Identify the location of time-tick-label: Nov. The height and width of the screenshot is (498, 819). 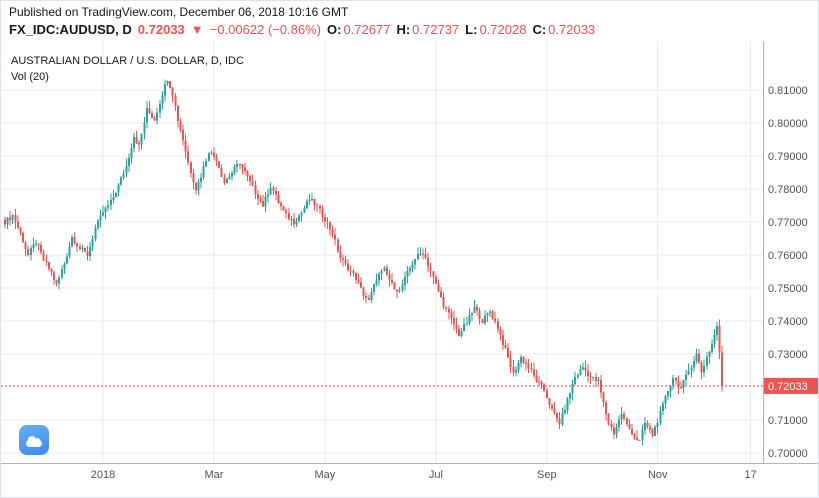
(658, 475).